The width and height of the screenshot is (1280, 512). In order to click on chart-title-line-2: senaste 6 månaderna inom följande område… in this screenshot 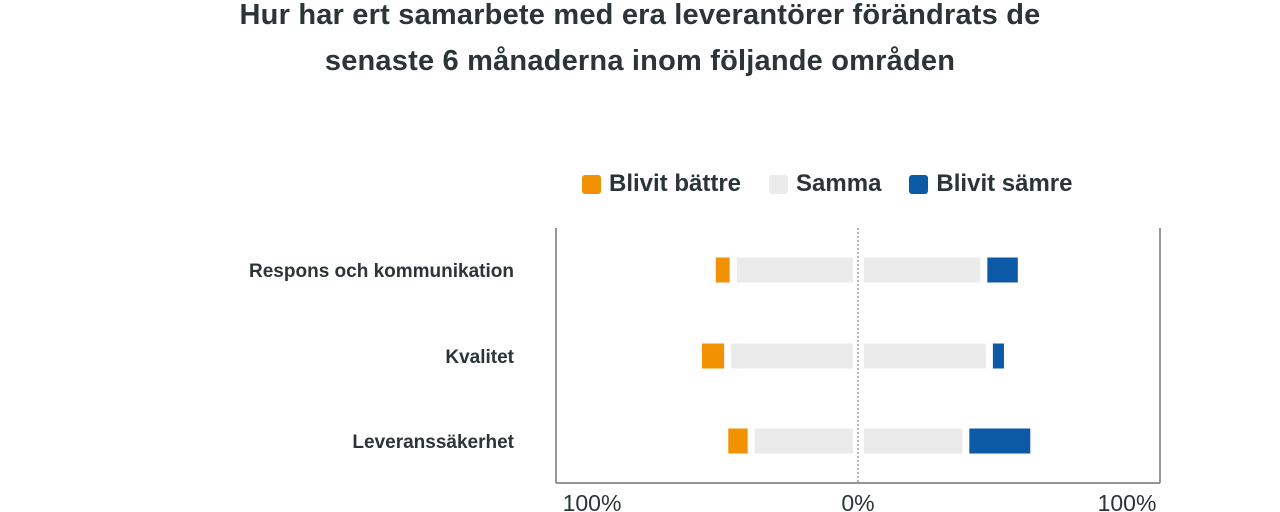, I will do `click(640, 61)`.